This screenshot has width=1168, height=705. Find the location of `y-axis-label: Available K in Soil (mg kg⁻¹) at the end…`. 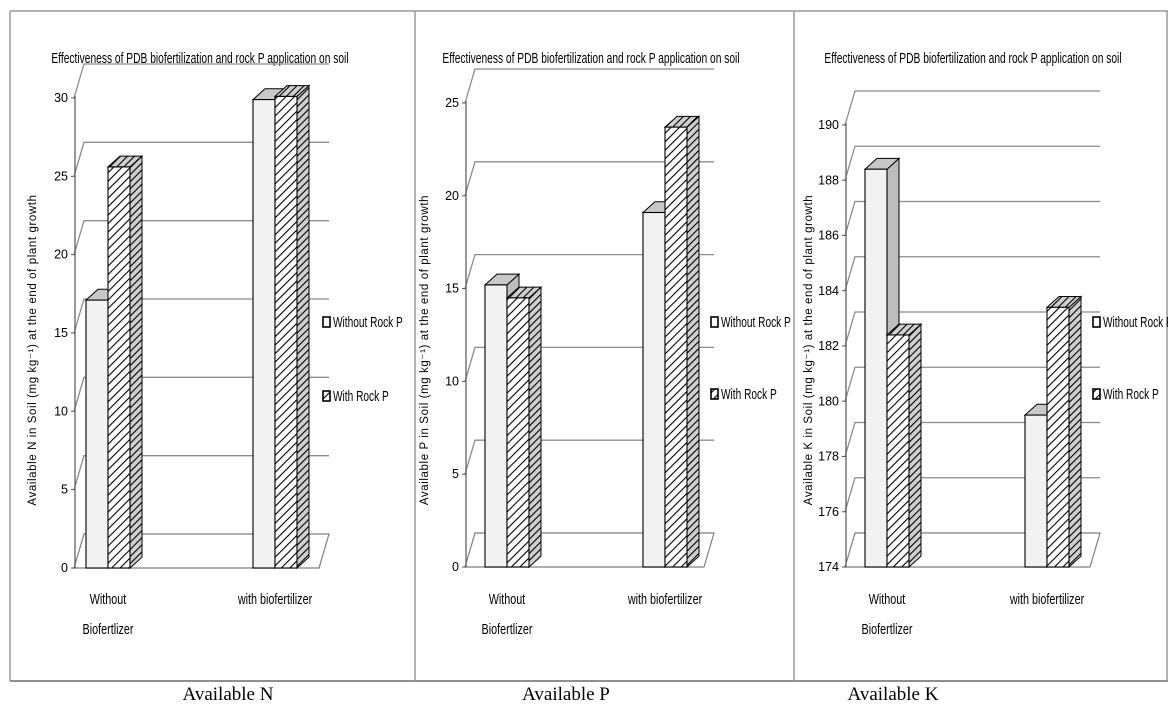

y-axis-label: Available K in Soil (mg kg⁻¹) at the end… is located at coordinates (809, 350).